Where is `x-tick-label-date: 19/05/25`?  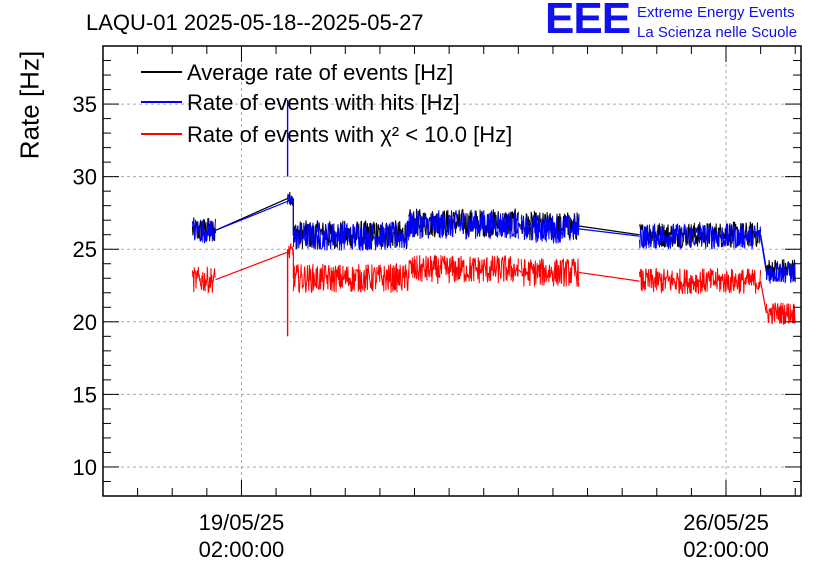
x-tick-label-date: 19/05/25 is located at coordinates (242, 522).